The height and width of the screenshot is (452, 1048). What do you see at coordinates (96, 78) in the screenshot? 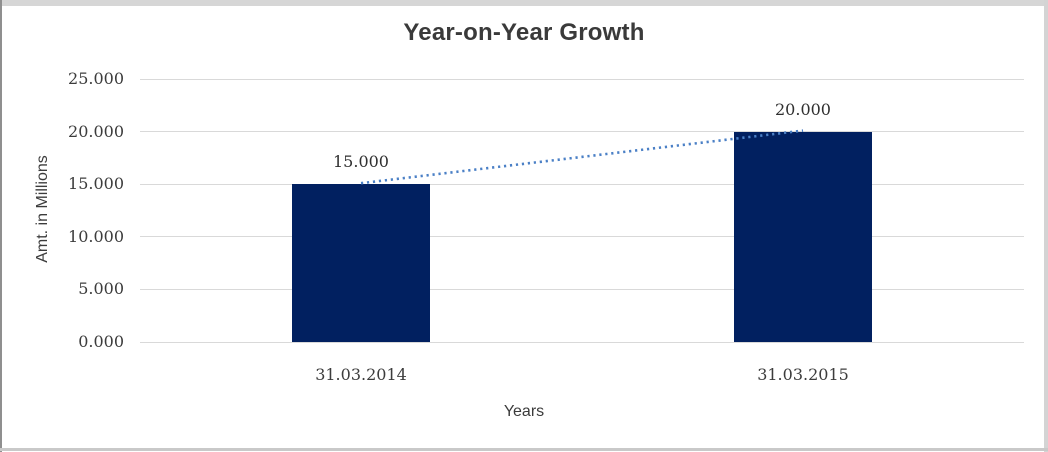
I see `y-tick-label: 25.000` at bounding box center [96, 78].